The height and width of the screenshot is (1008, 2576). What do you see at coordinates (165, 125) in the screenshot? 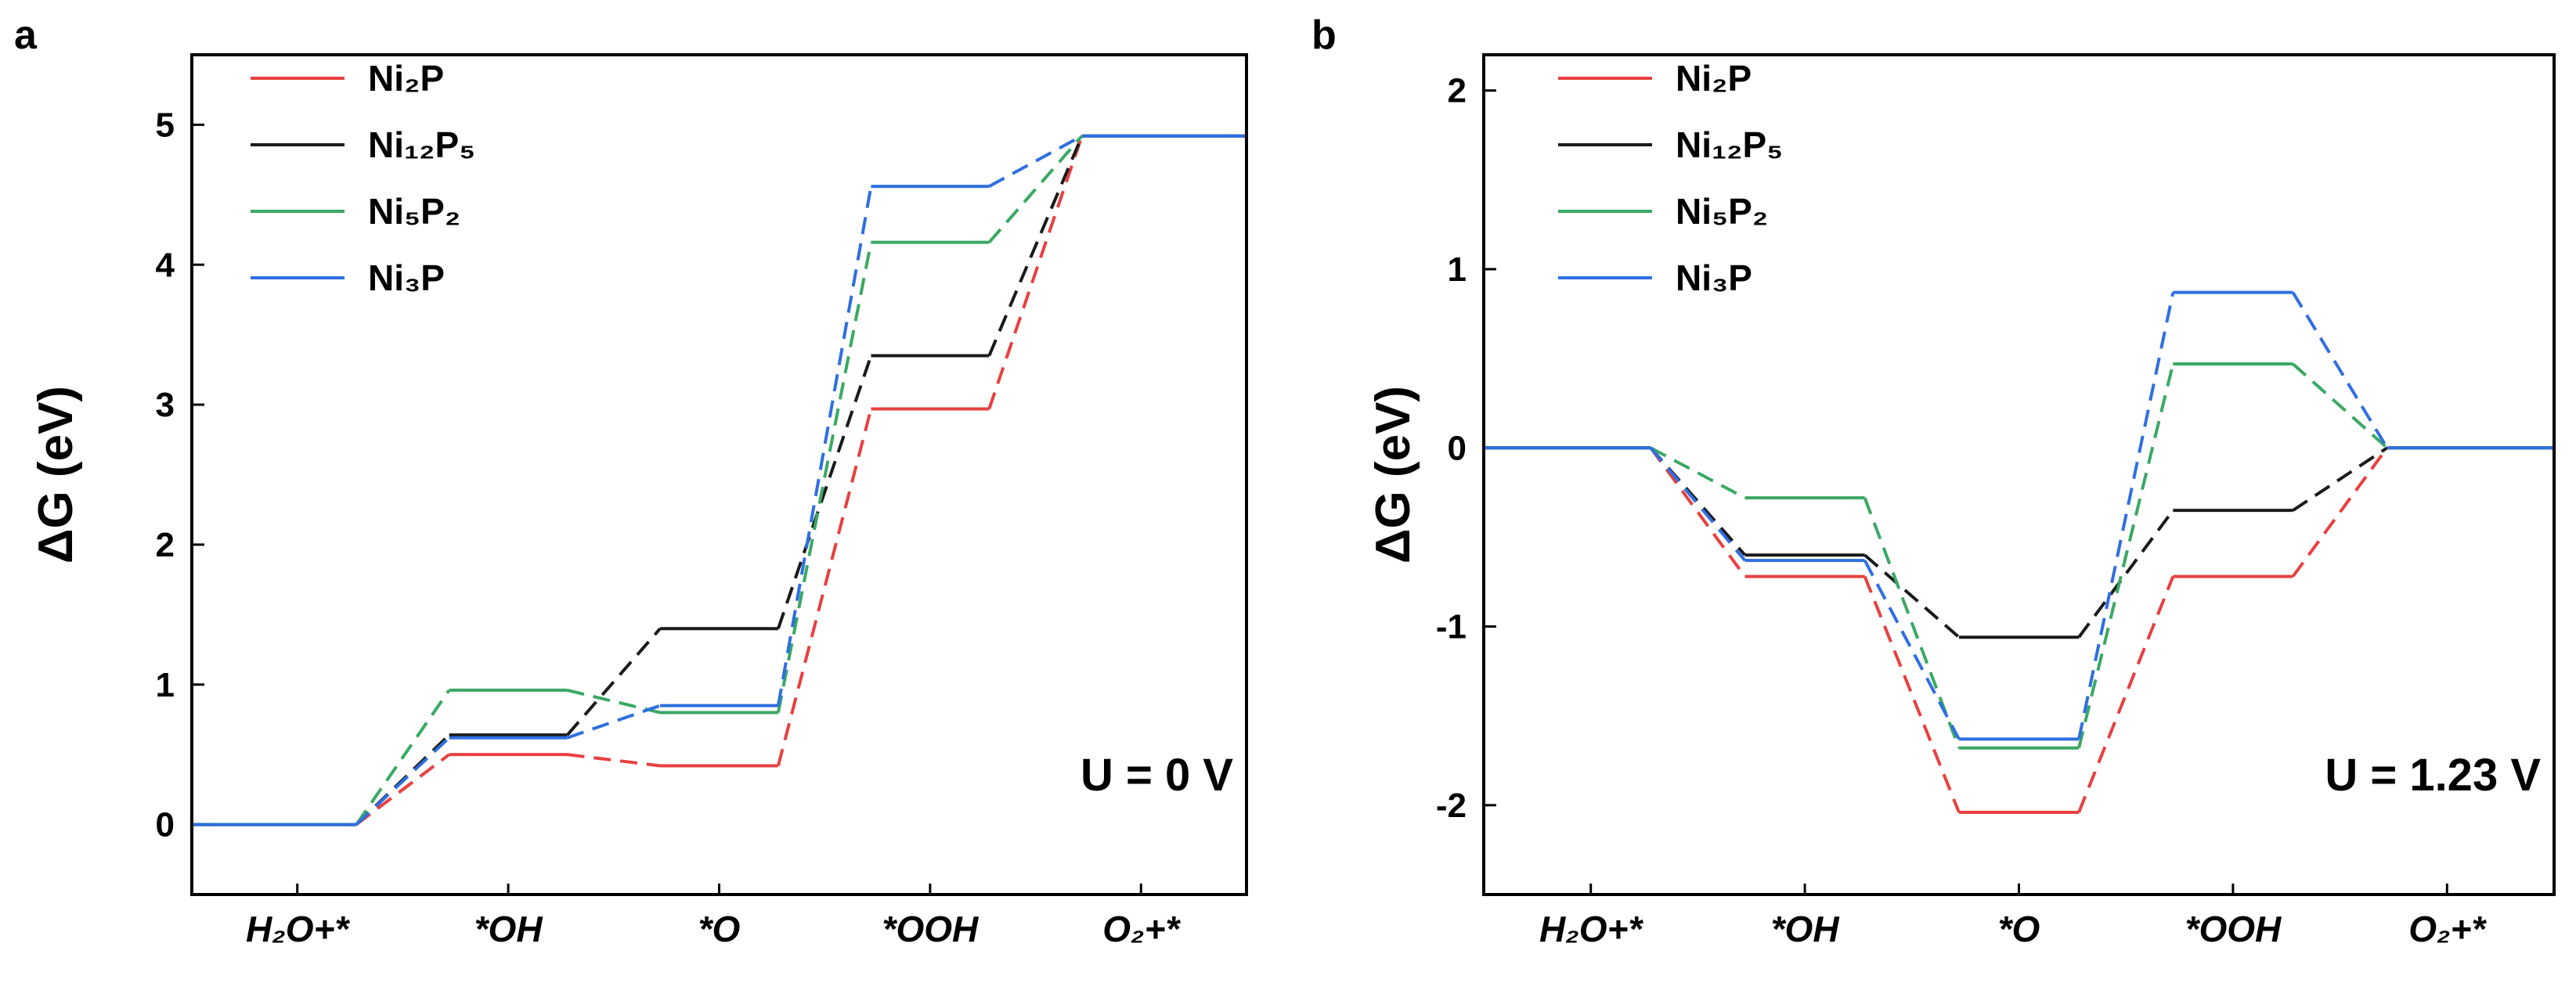
I see `y-tick-label: 5` at bounding box center [165, 125].